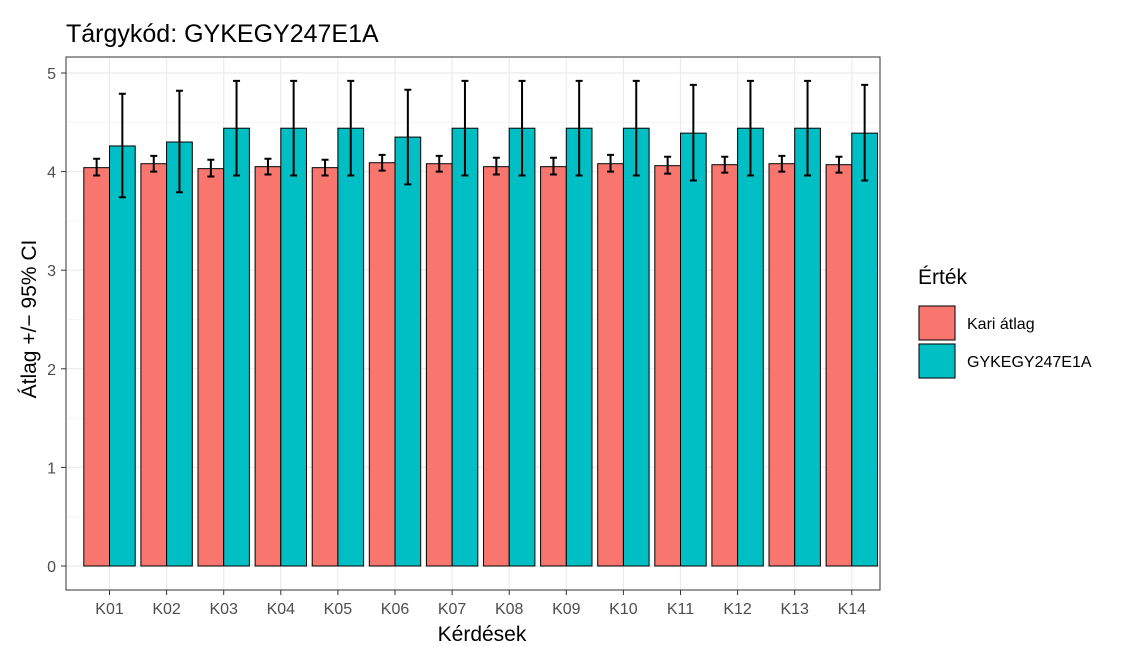 The height and width of the screenshot is (646, 1135). Describe the element at coordinates (452, 609) in the screenshot. I see `x-tick-label: K07` at that location.